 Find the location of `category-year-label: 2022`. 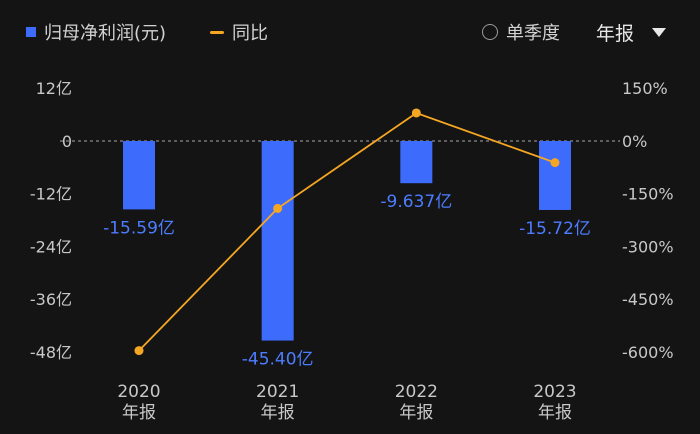

category-year-label: 2022 is located at coordinates (416, 392).